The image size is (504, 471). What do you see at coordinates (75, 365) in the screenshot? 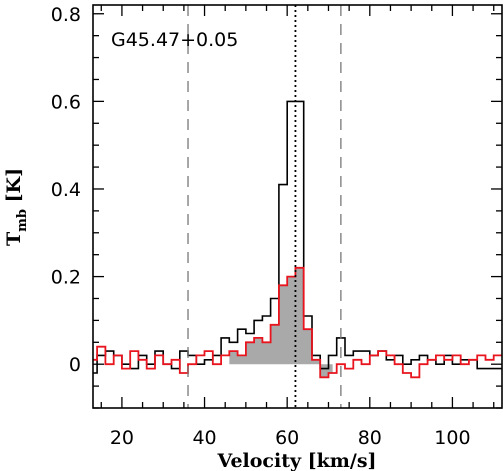
I see `y-tick-label: 0` at bounding box center [75, 365].